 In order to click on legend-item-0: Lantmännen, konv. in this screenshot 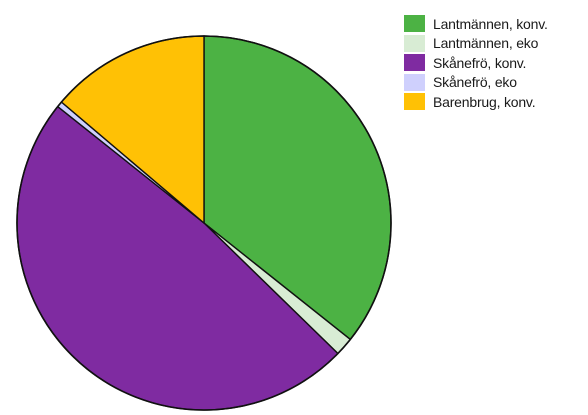, I will do `click(476, 24)`.